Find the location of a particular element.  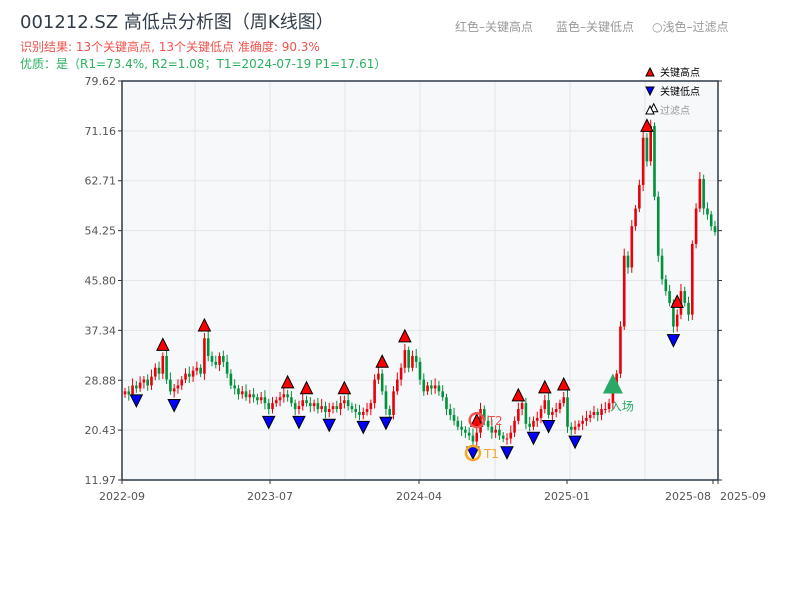

t1-circle is located at coordinates (473, 453).